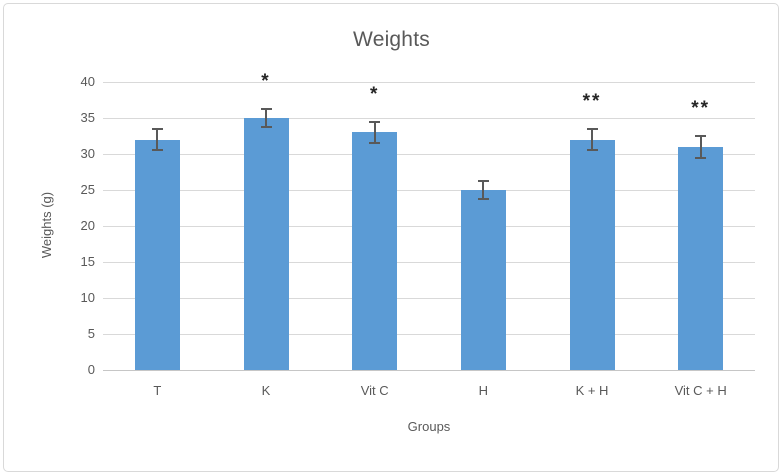  What do you see at coordinates (87, 189) in the screenshot?
I see `y-tick-label: 25` at bounding box center [87, 189].